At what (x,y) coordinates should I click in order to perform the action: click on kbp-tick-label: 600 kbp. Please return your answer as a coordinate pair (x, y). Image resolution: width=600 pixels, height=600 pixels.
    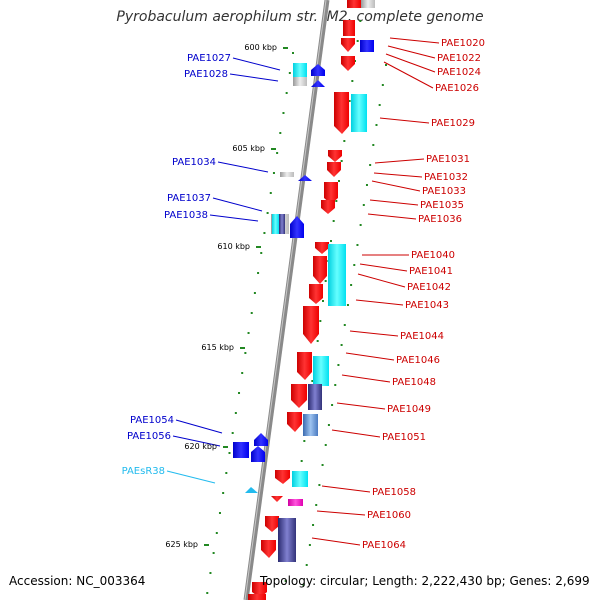
    Looking at the image, I should click on (260, 47).